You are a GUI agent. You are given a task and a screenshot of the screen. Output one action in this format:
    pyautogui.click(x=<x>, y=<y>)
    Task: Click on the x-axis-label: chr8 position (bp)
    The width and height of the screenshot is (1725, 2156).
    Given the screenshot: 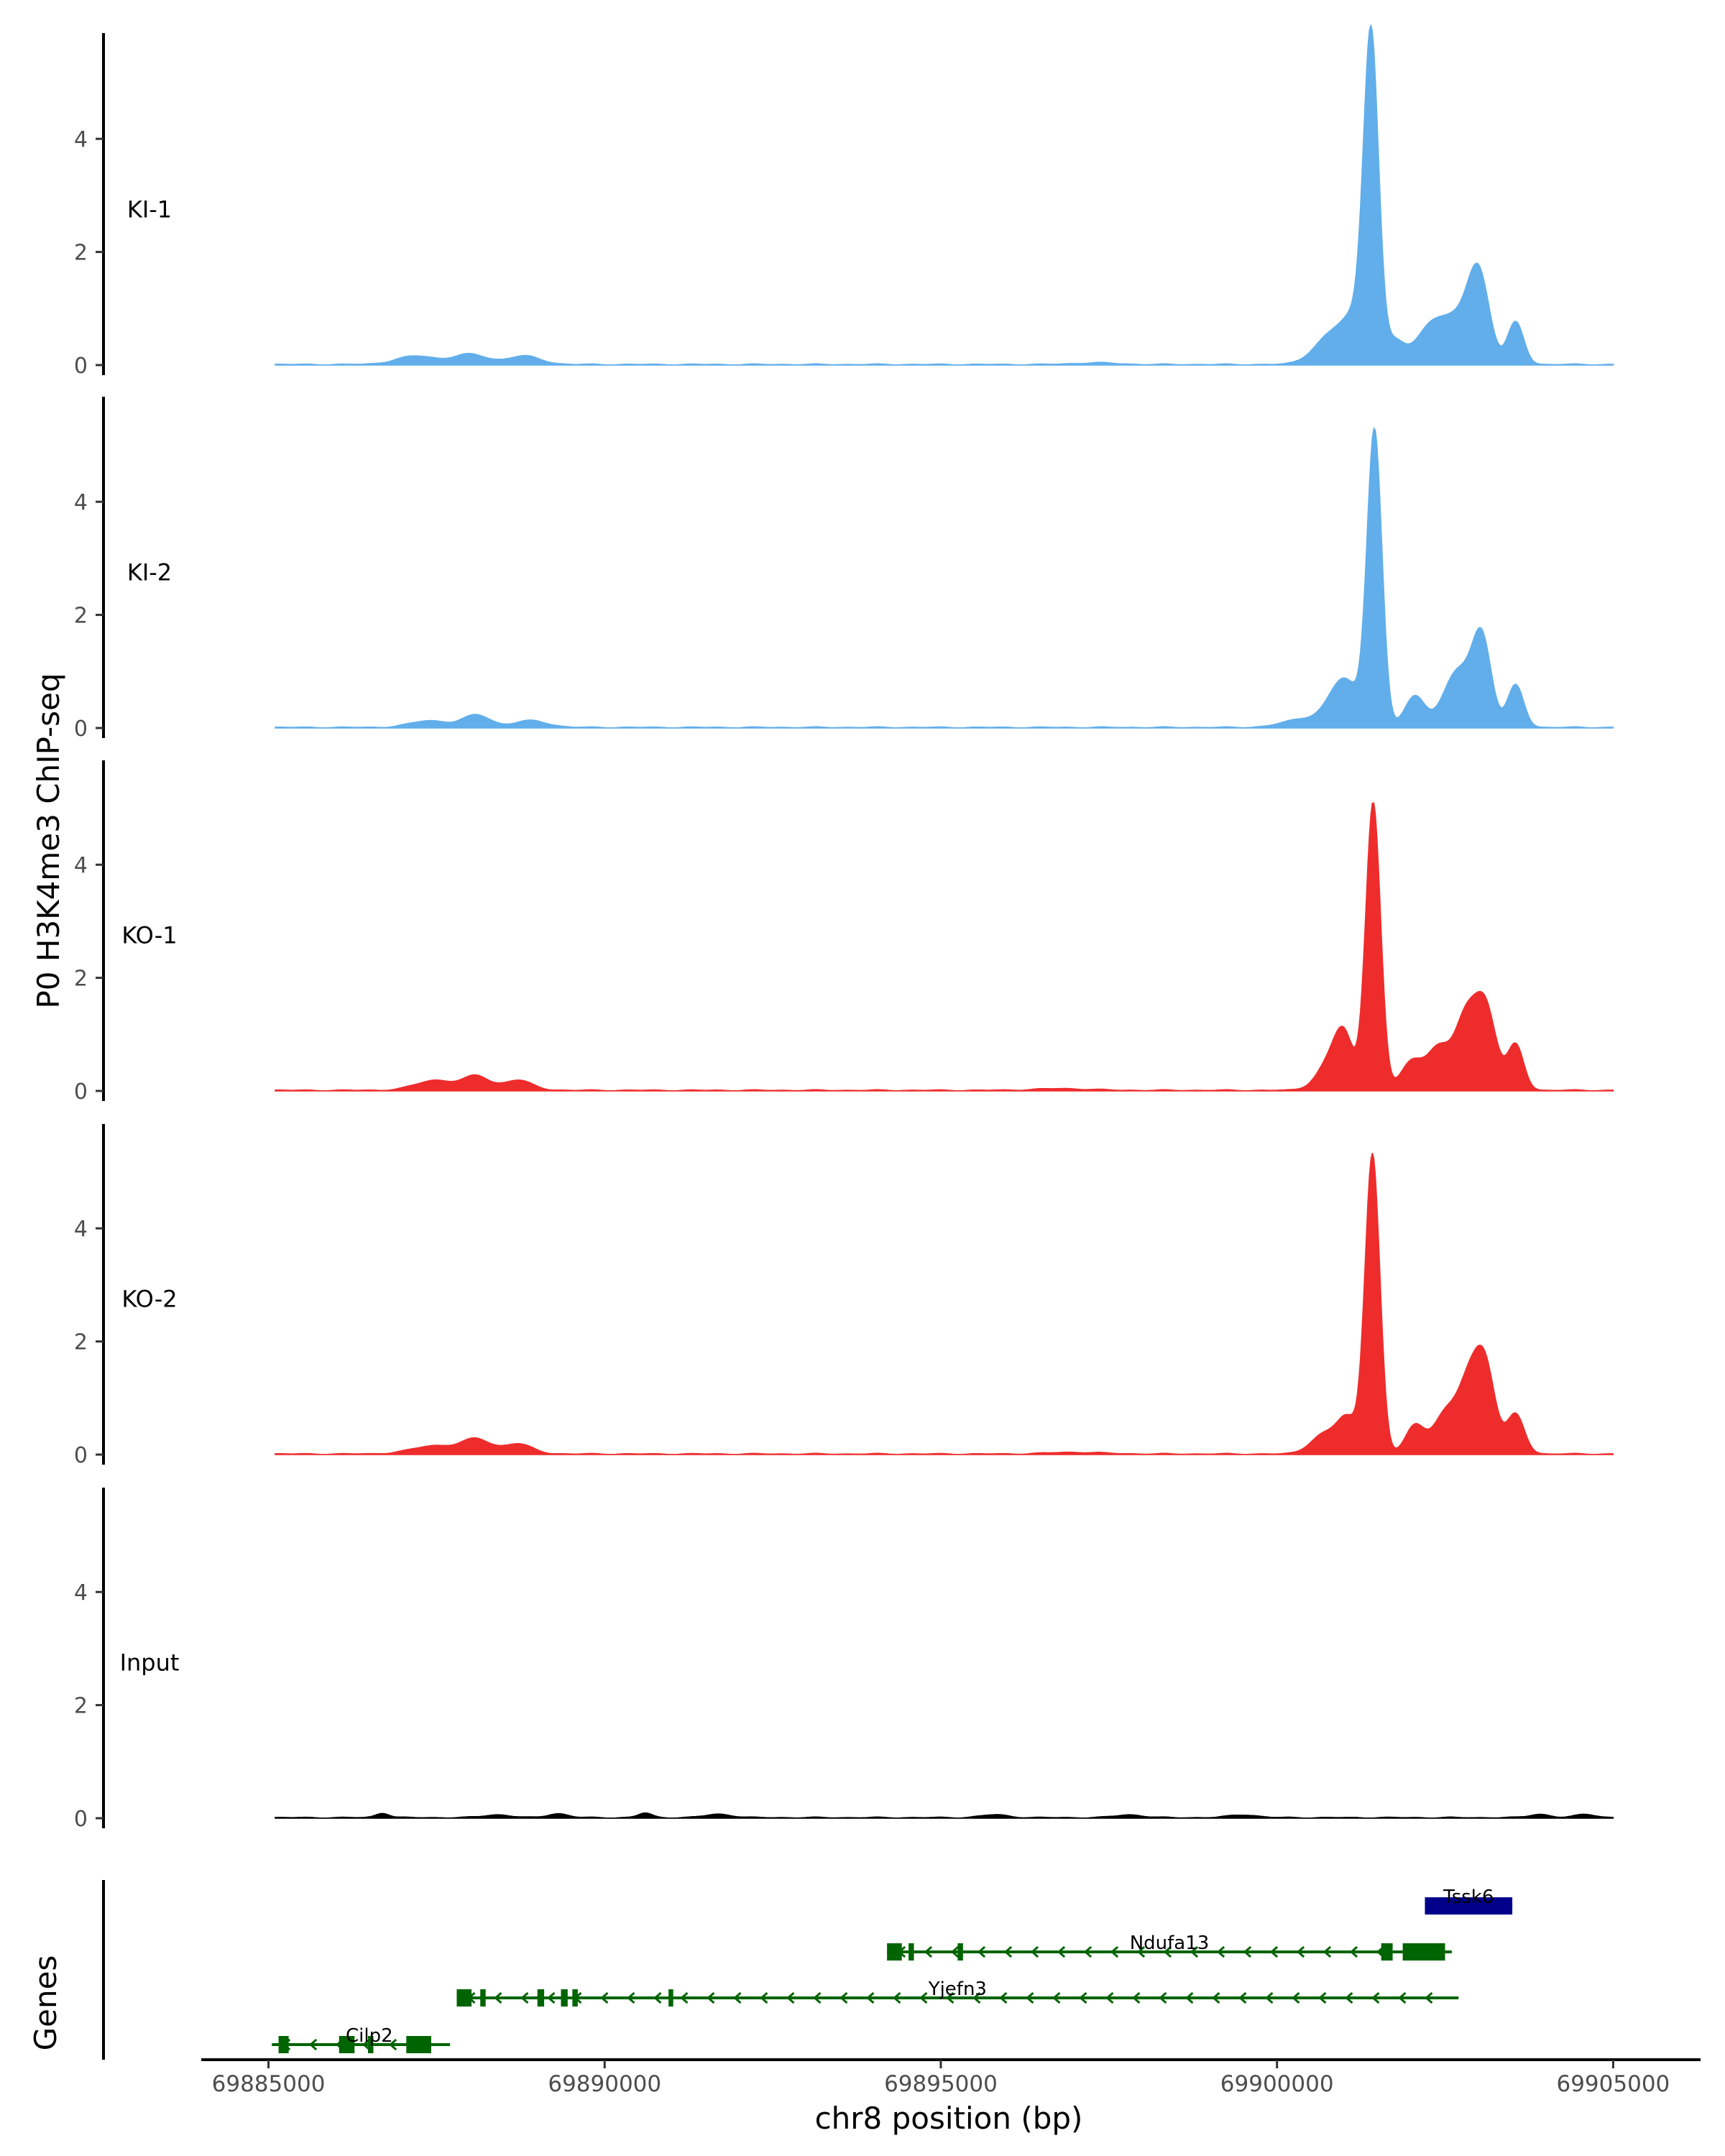 What is the action you would take?
    pyautogui.click(x=949, y=2118)
    